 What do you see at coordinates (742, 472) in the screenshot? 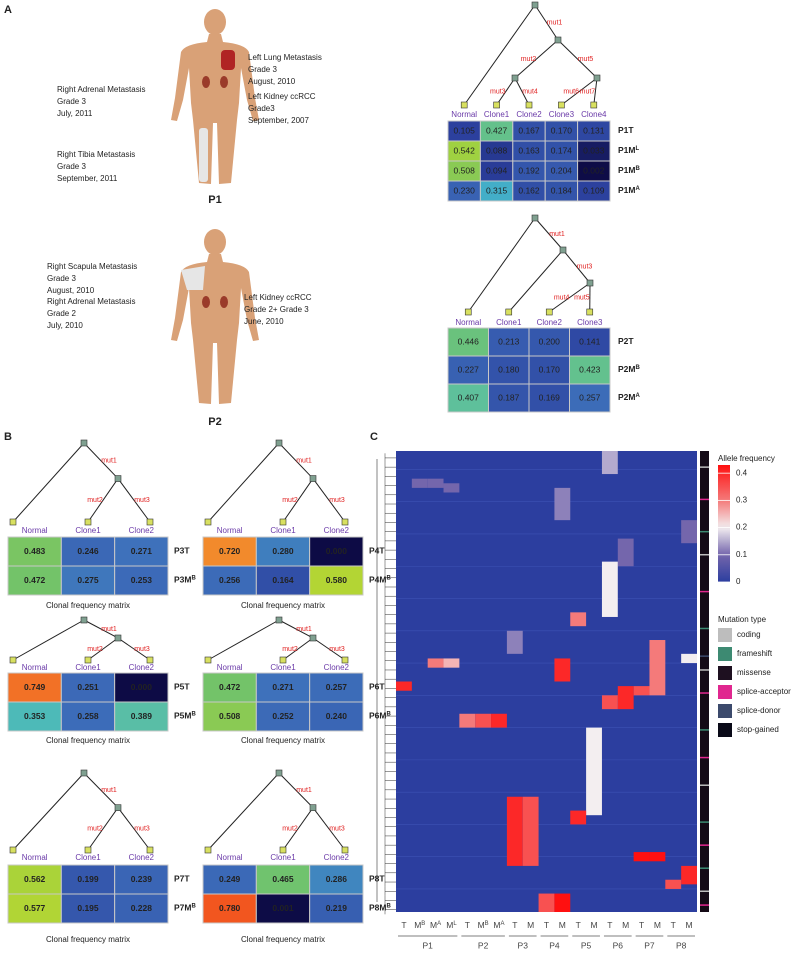
I see `colorbar-tick-label: 0.4` at bounding box center [742, 472].